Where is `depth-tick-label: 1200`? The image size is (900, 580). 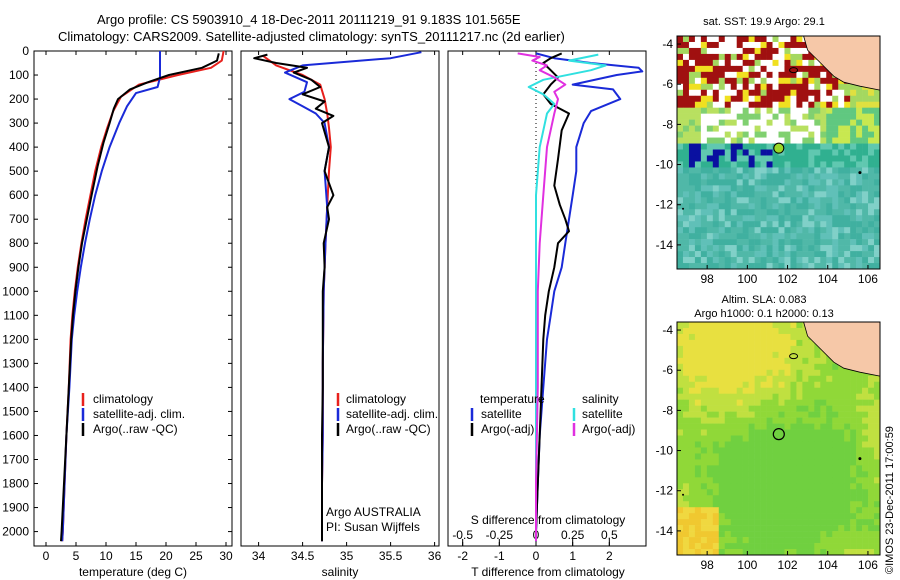
depth-tick-label: 1200 is located at coordinates (15, 339).